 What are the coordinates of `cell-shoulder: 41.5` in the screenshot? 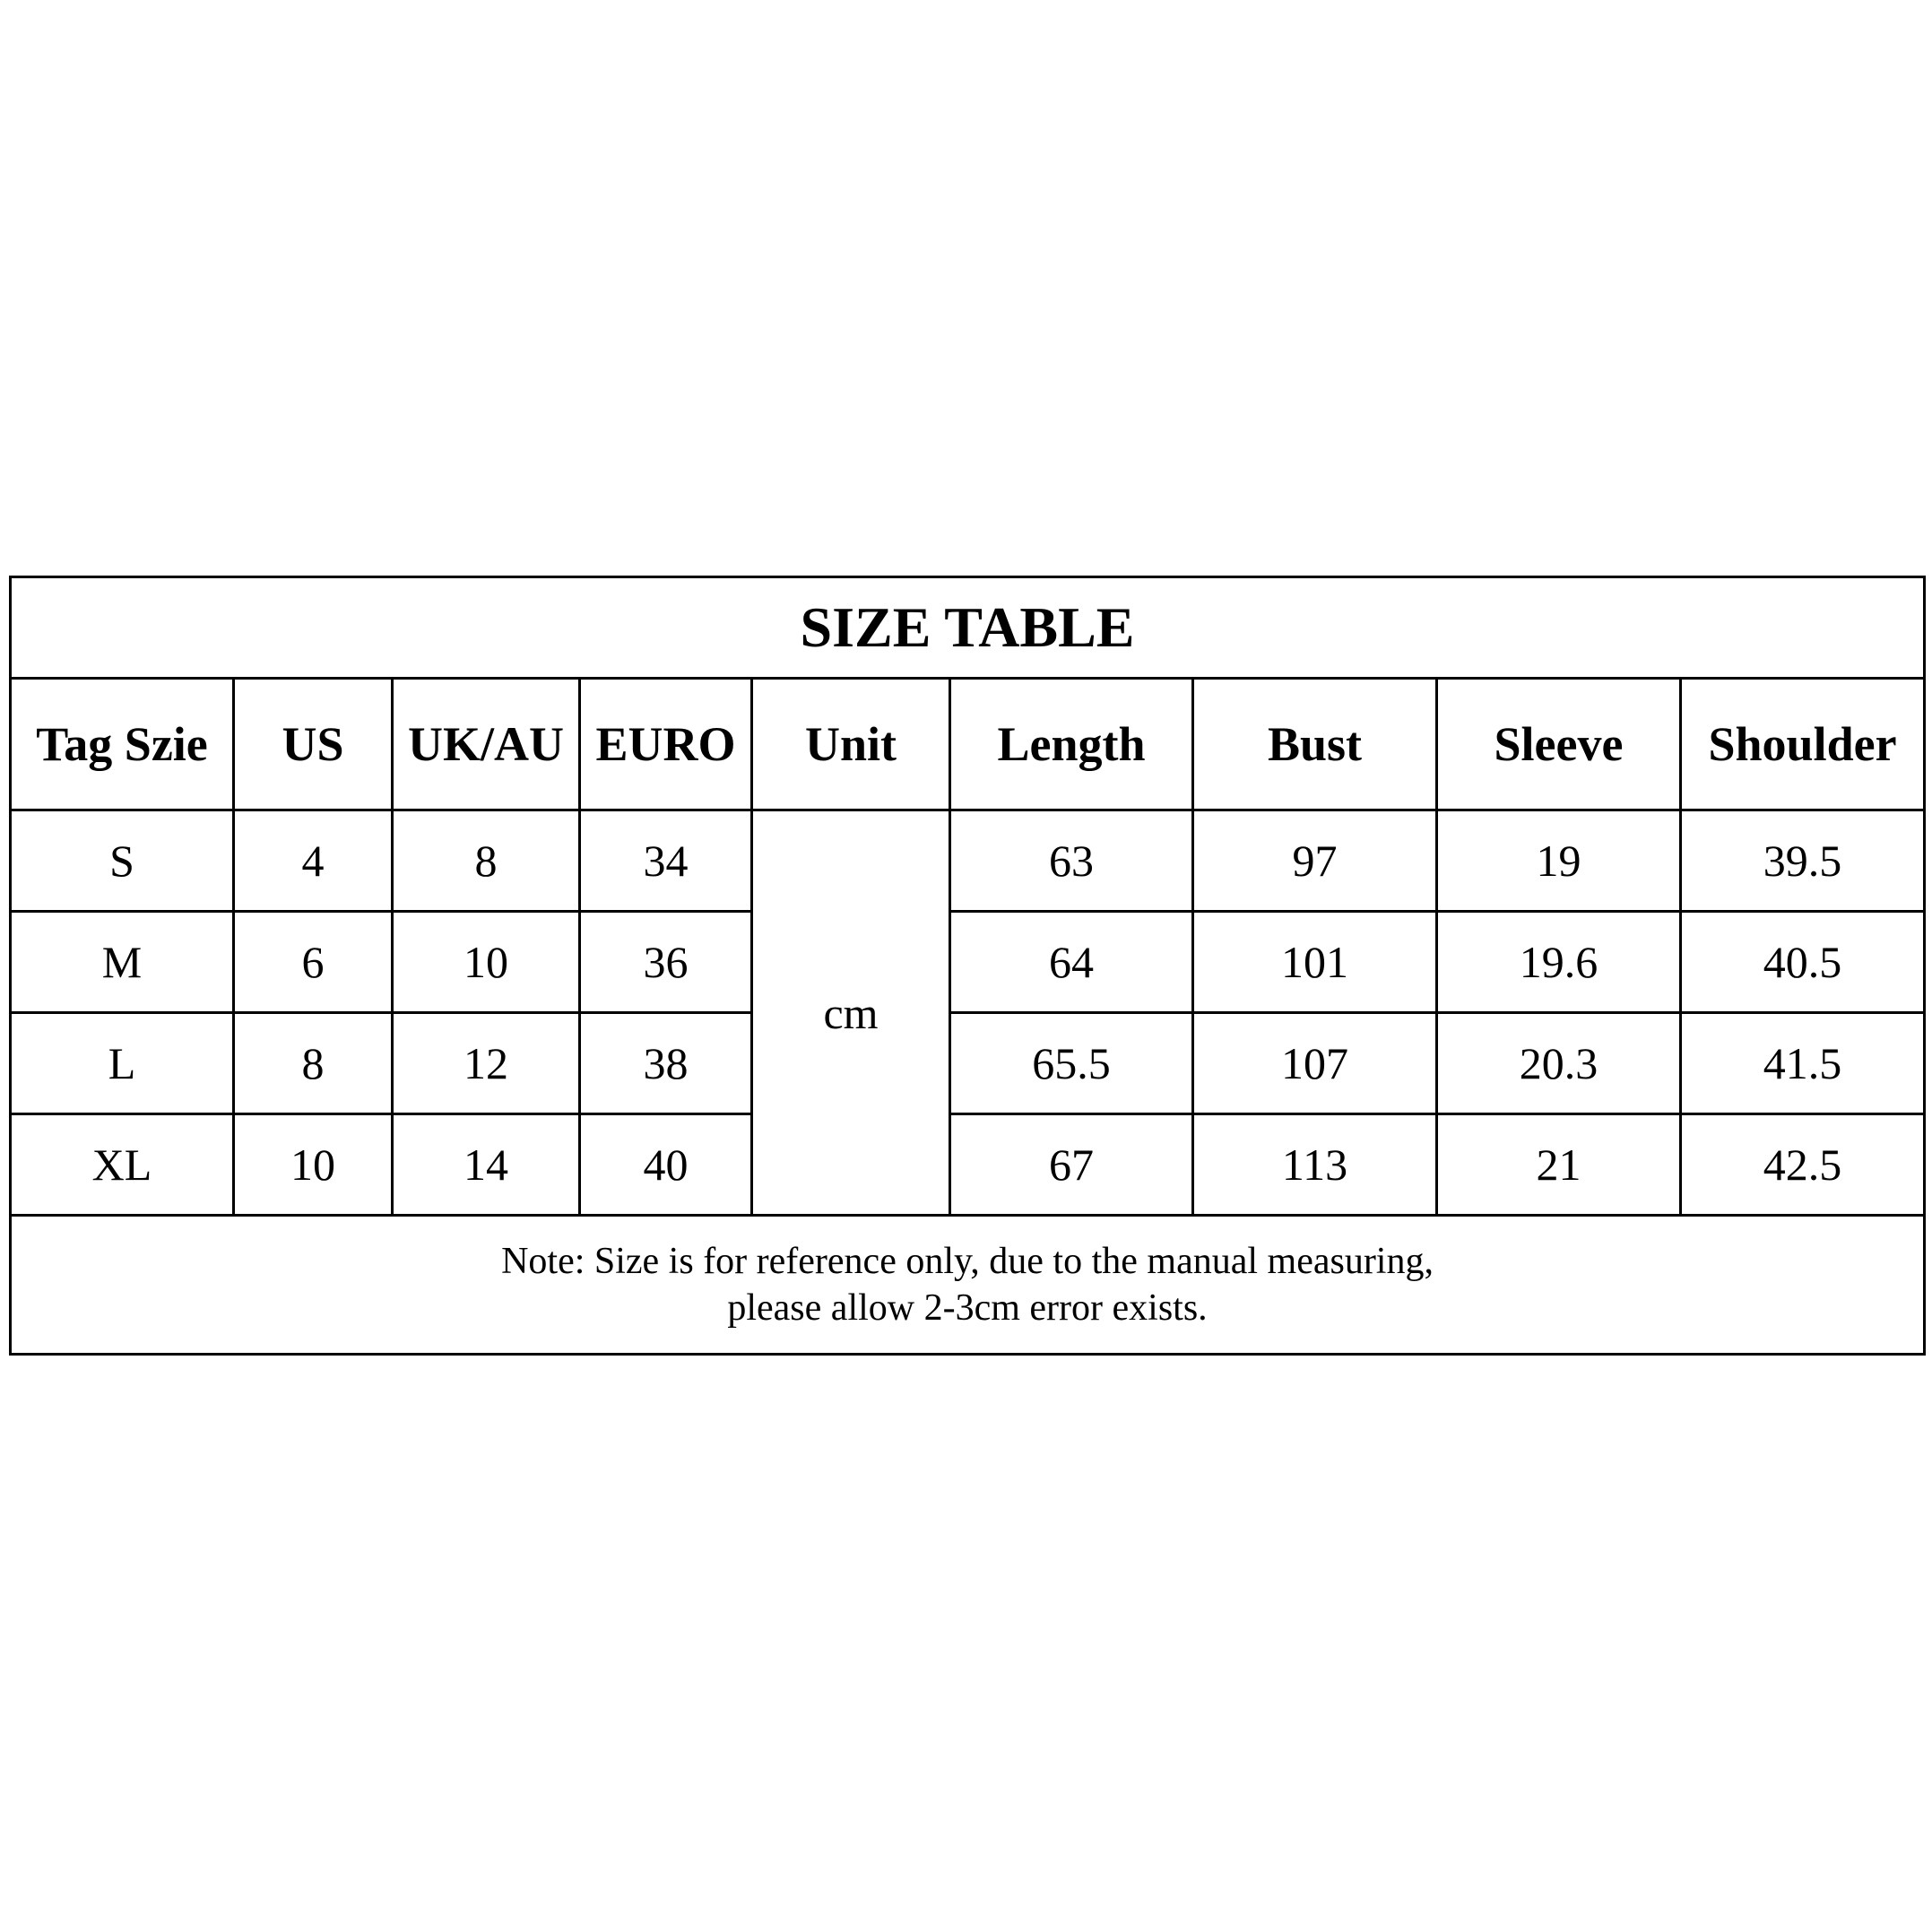 It's located at (1802, 1063).